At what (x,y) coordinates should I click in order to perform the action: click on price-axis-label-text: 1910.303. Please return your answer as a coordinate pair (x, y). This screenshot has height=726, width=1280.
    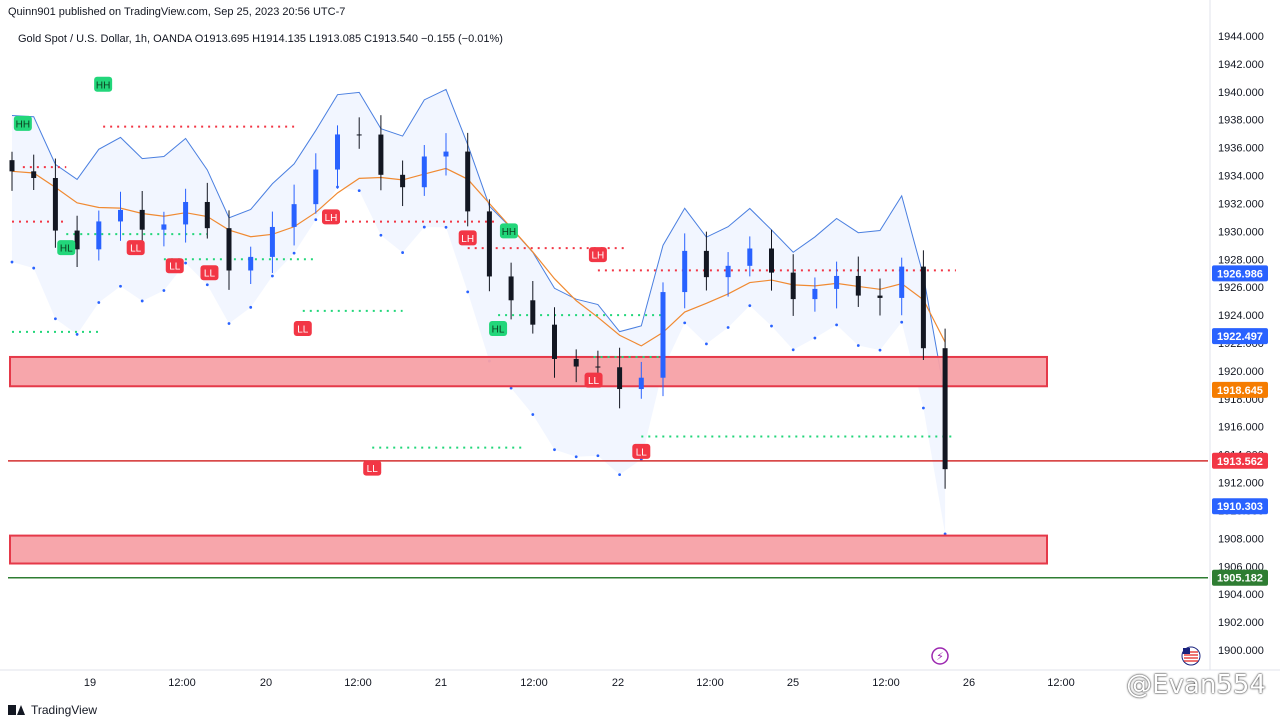
    Looking at the image, I should click on (1240, 507).